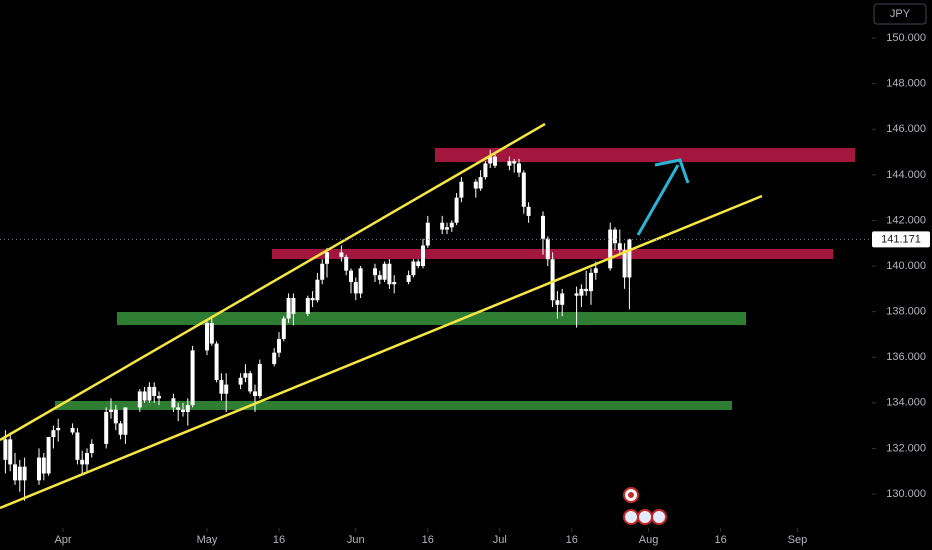 Image resolution: width=932 pixels, height=550 pixels. What do you see at coordinates (62, 540) in the screenshot?
I see `x-tick-label: Apr` at bounding box center [62, 540].